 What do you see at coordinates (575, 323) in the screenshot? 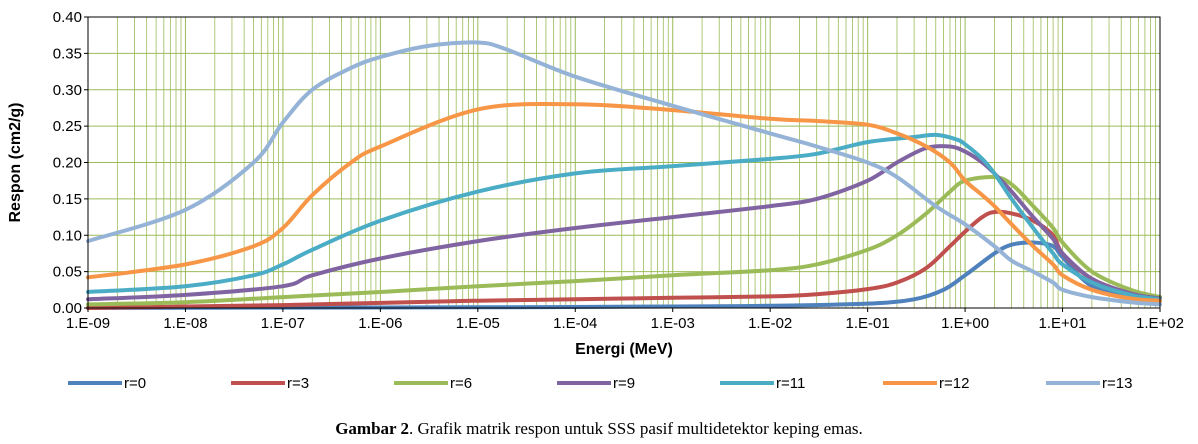
I see `x-tick-label: 1.E-04` at bounding box center [575, 323].